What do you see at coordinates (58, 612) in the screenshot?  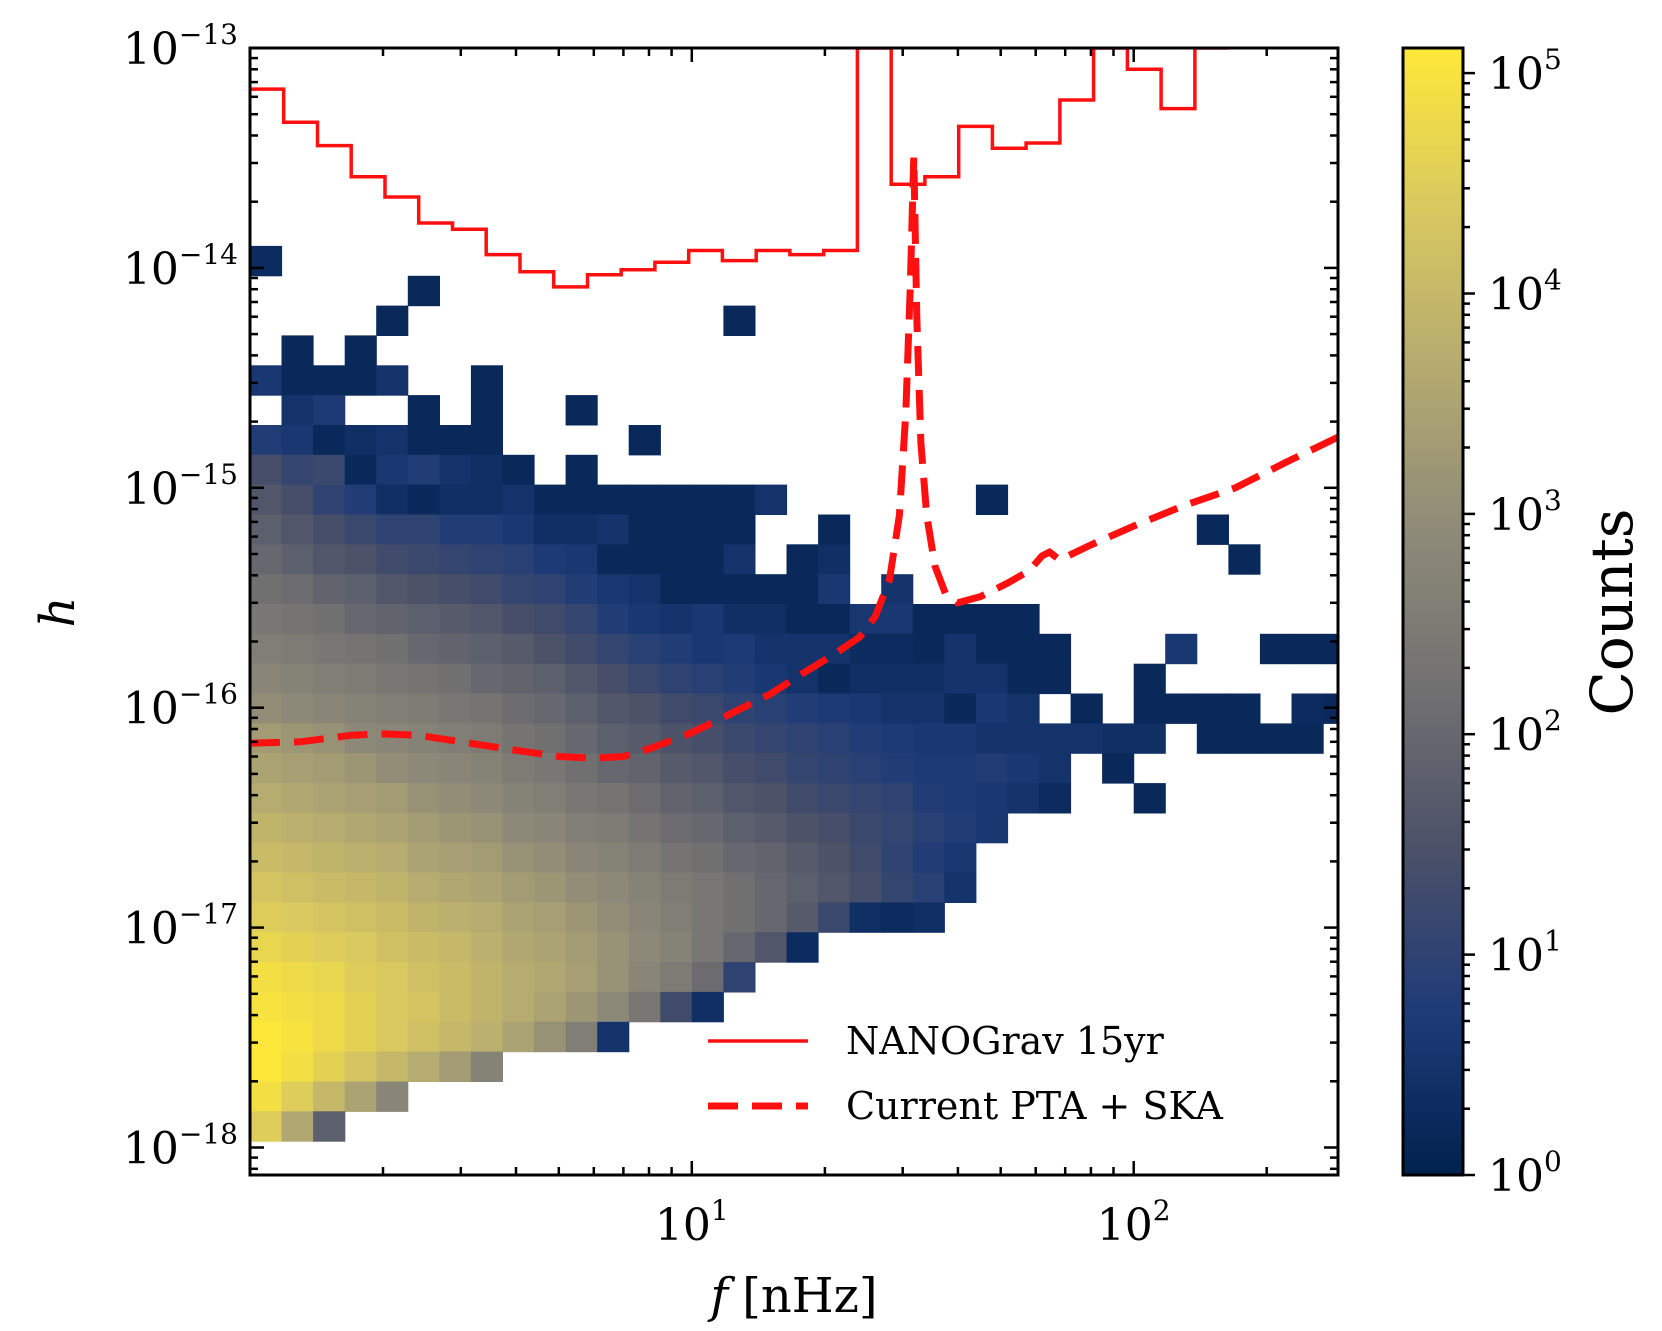 I see `y-axis-label: h` at bounding box center [58, 612].